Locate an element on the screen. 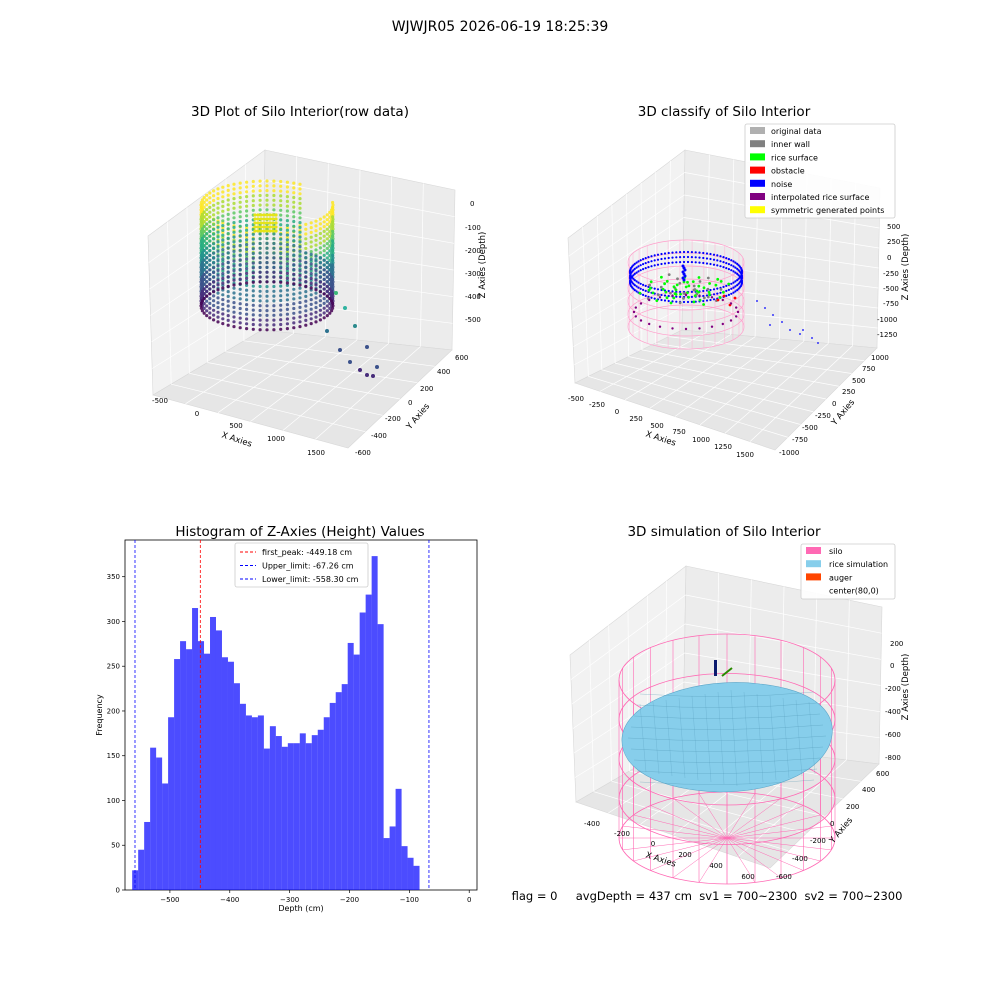  p1-ztick: -200 is located at coordinates (473, 251).